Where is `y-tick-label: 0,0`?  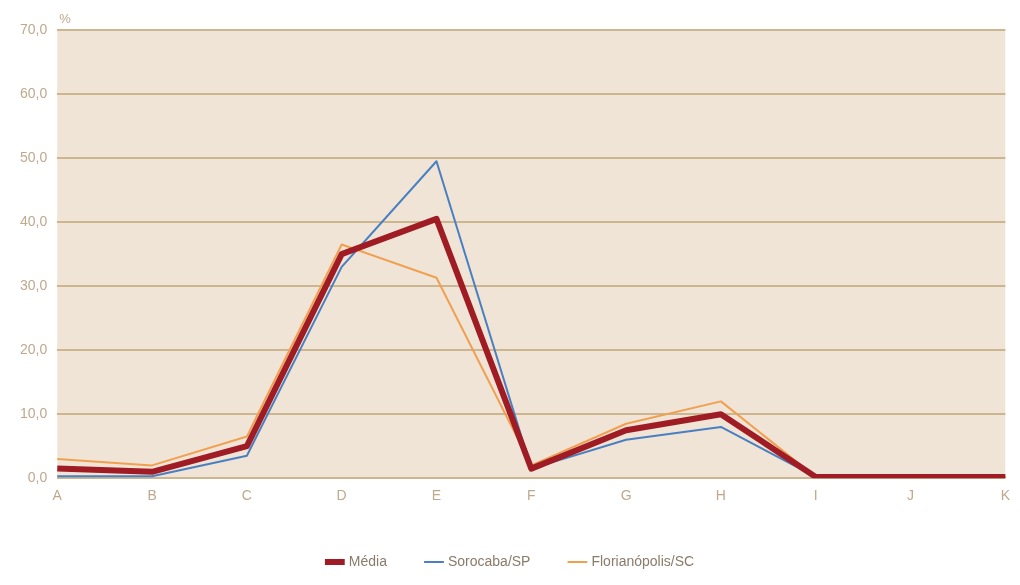 y-tick-label: 0,0 is located at coordinates (37, 477).